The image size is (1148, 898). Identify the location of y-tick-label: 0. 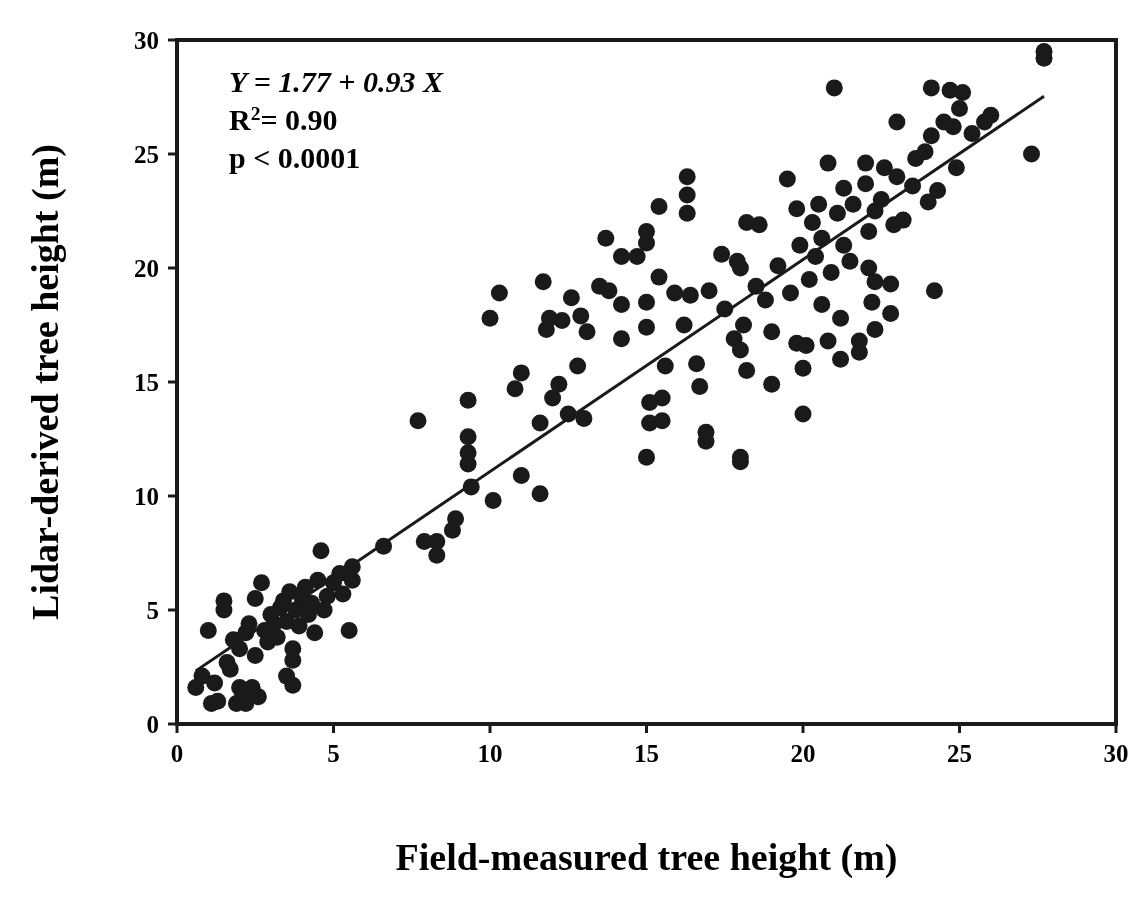
(152, 724).